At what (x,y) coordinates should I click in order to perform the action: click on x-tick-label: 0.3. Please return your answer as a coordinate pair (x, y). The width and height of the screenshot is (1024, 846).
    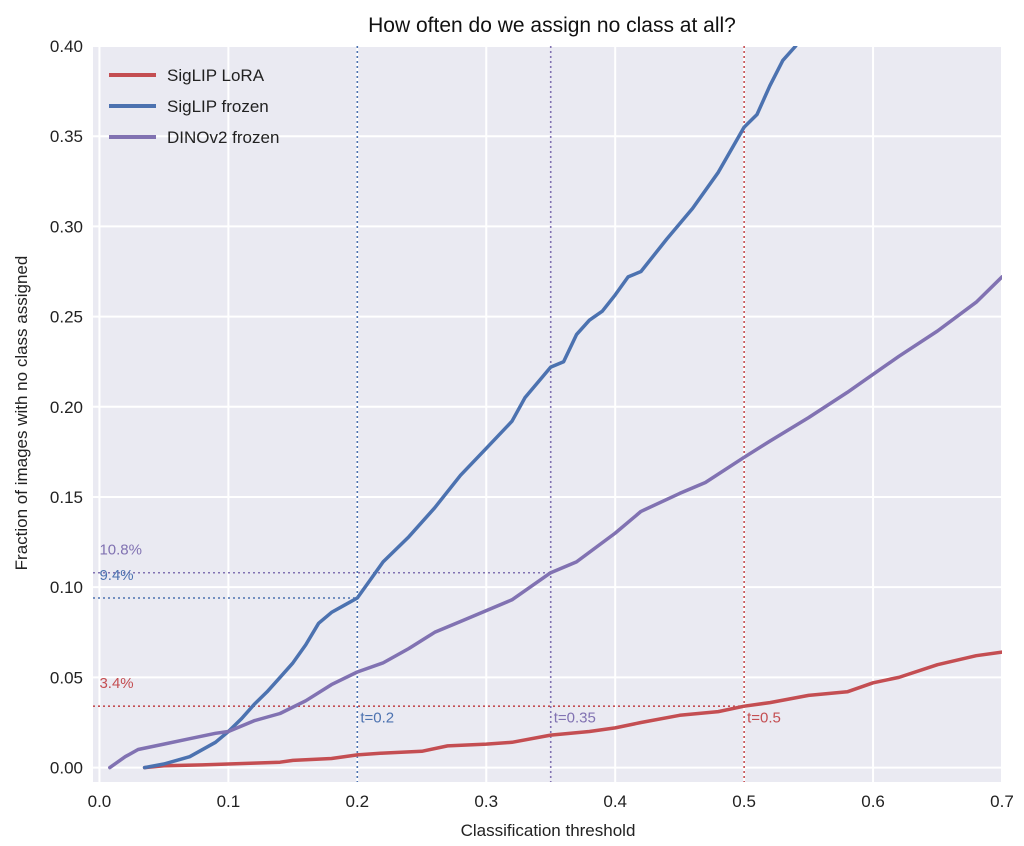
    Looking at the image, I should click on (486, 801).